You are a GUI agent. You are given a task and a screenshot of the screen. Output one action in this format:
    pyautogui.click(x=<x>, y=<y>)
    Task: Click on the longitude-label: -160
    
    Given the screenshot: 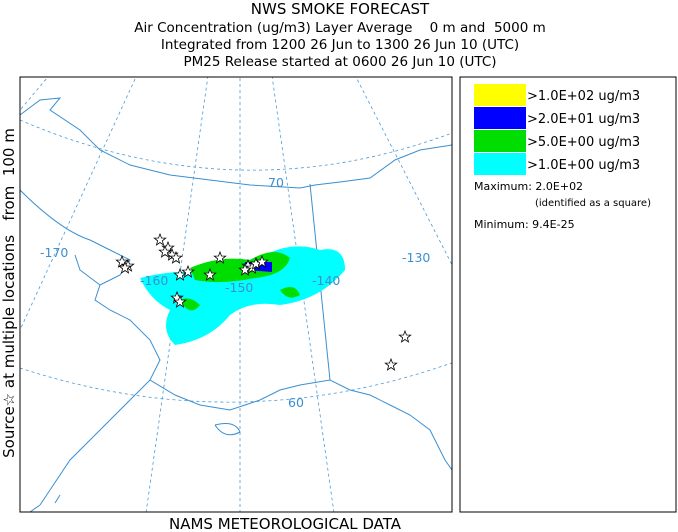 What is the action you would take?
    pyautogui.click(x=154, y=280)
    